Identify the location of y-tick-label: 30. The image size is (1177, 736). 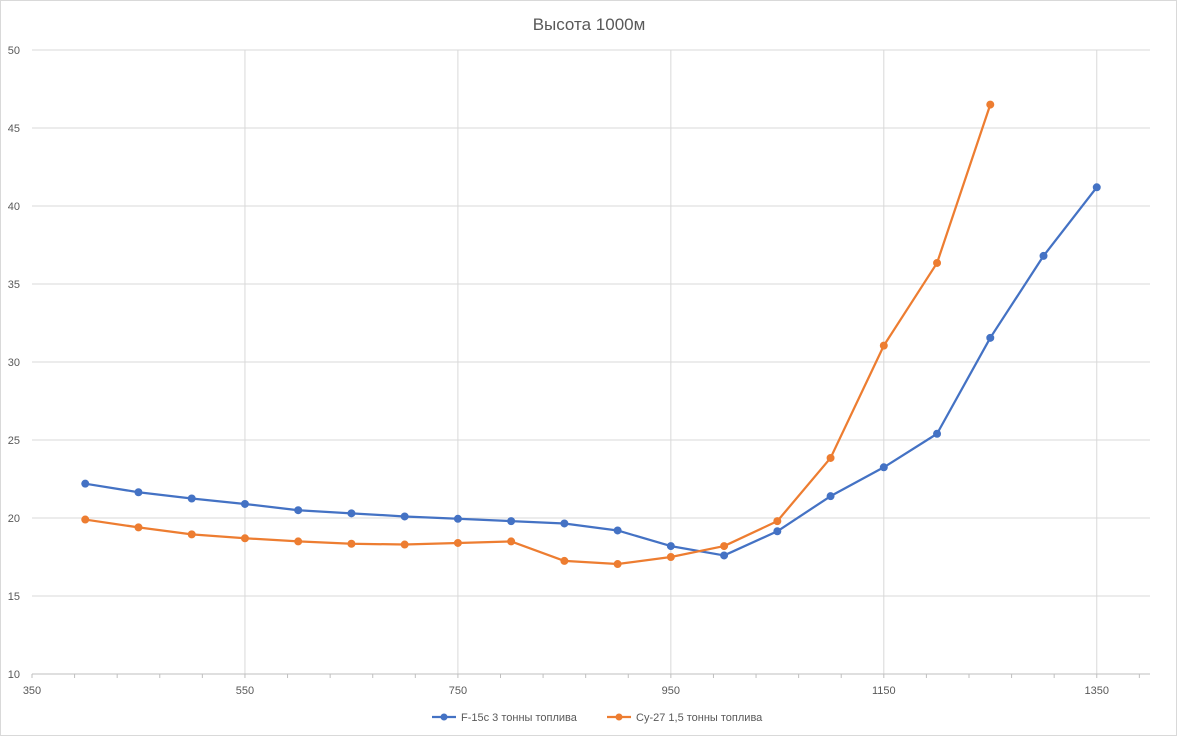
(14, 363).